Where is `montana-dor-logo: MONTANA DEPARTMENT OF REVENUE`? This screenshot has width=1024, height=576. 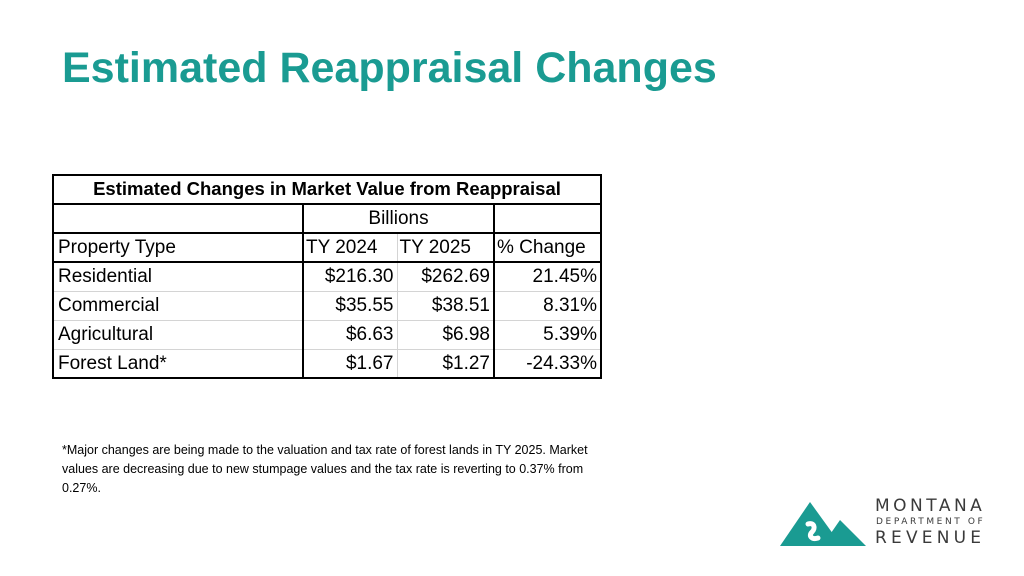 montana-dor-logo: MONTANA DEPARTMENT OF REVENUE is located at coordinates (888, 522).